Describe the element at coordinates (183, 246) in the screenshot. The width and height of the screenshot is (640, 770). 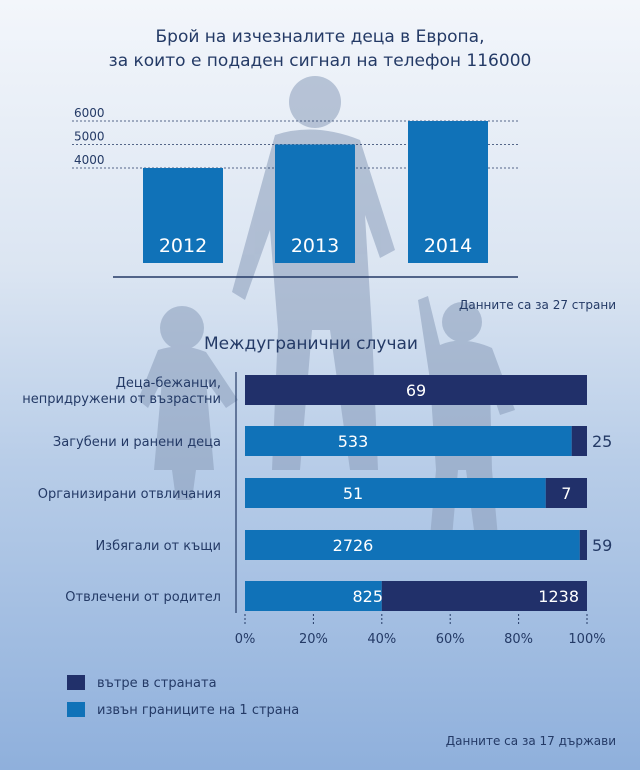
I see `bar-label: 2012` at that location.